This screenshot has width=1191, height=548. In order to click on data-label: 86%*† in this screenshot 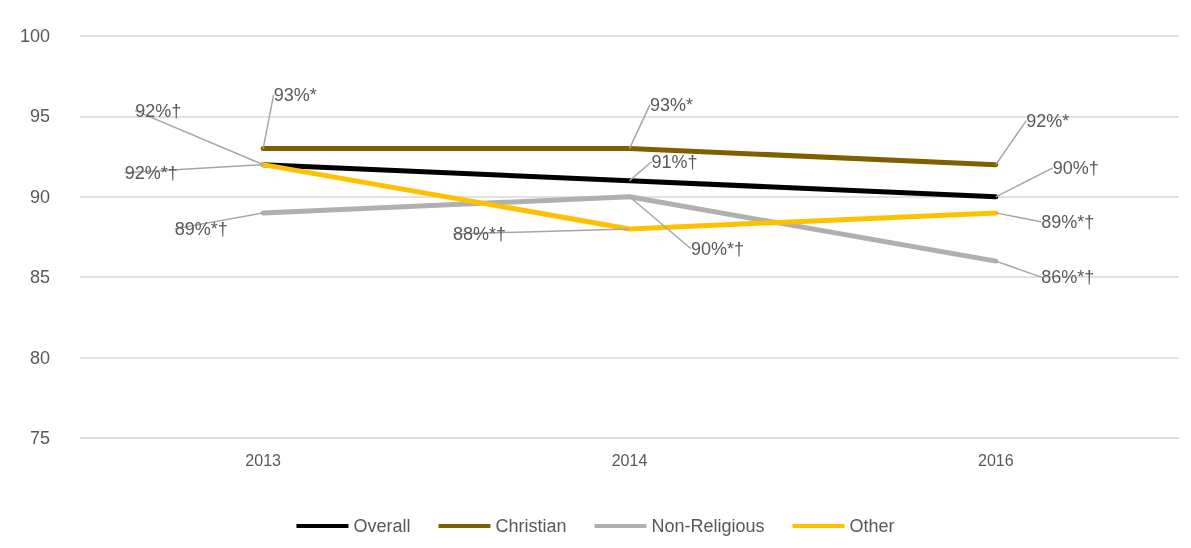, I will do `click(1068, 277)`.